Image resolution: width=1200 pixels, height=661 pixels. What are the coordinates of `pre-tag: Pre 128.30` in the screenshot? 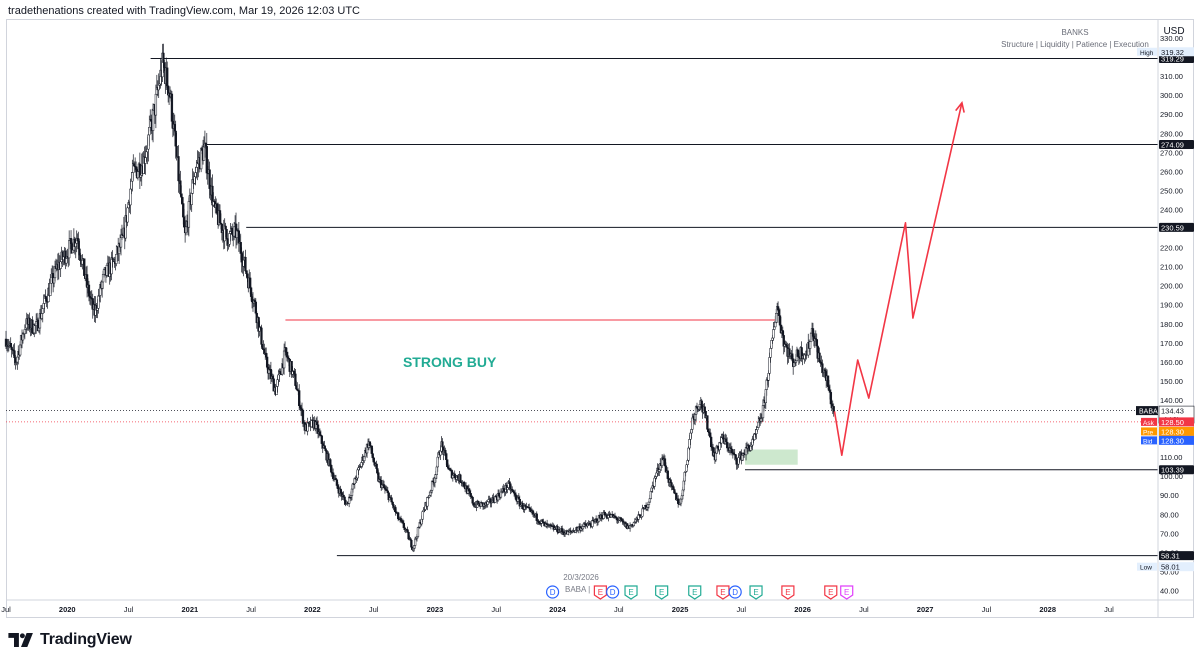 It's located at (1167, 431).